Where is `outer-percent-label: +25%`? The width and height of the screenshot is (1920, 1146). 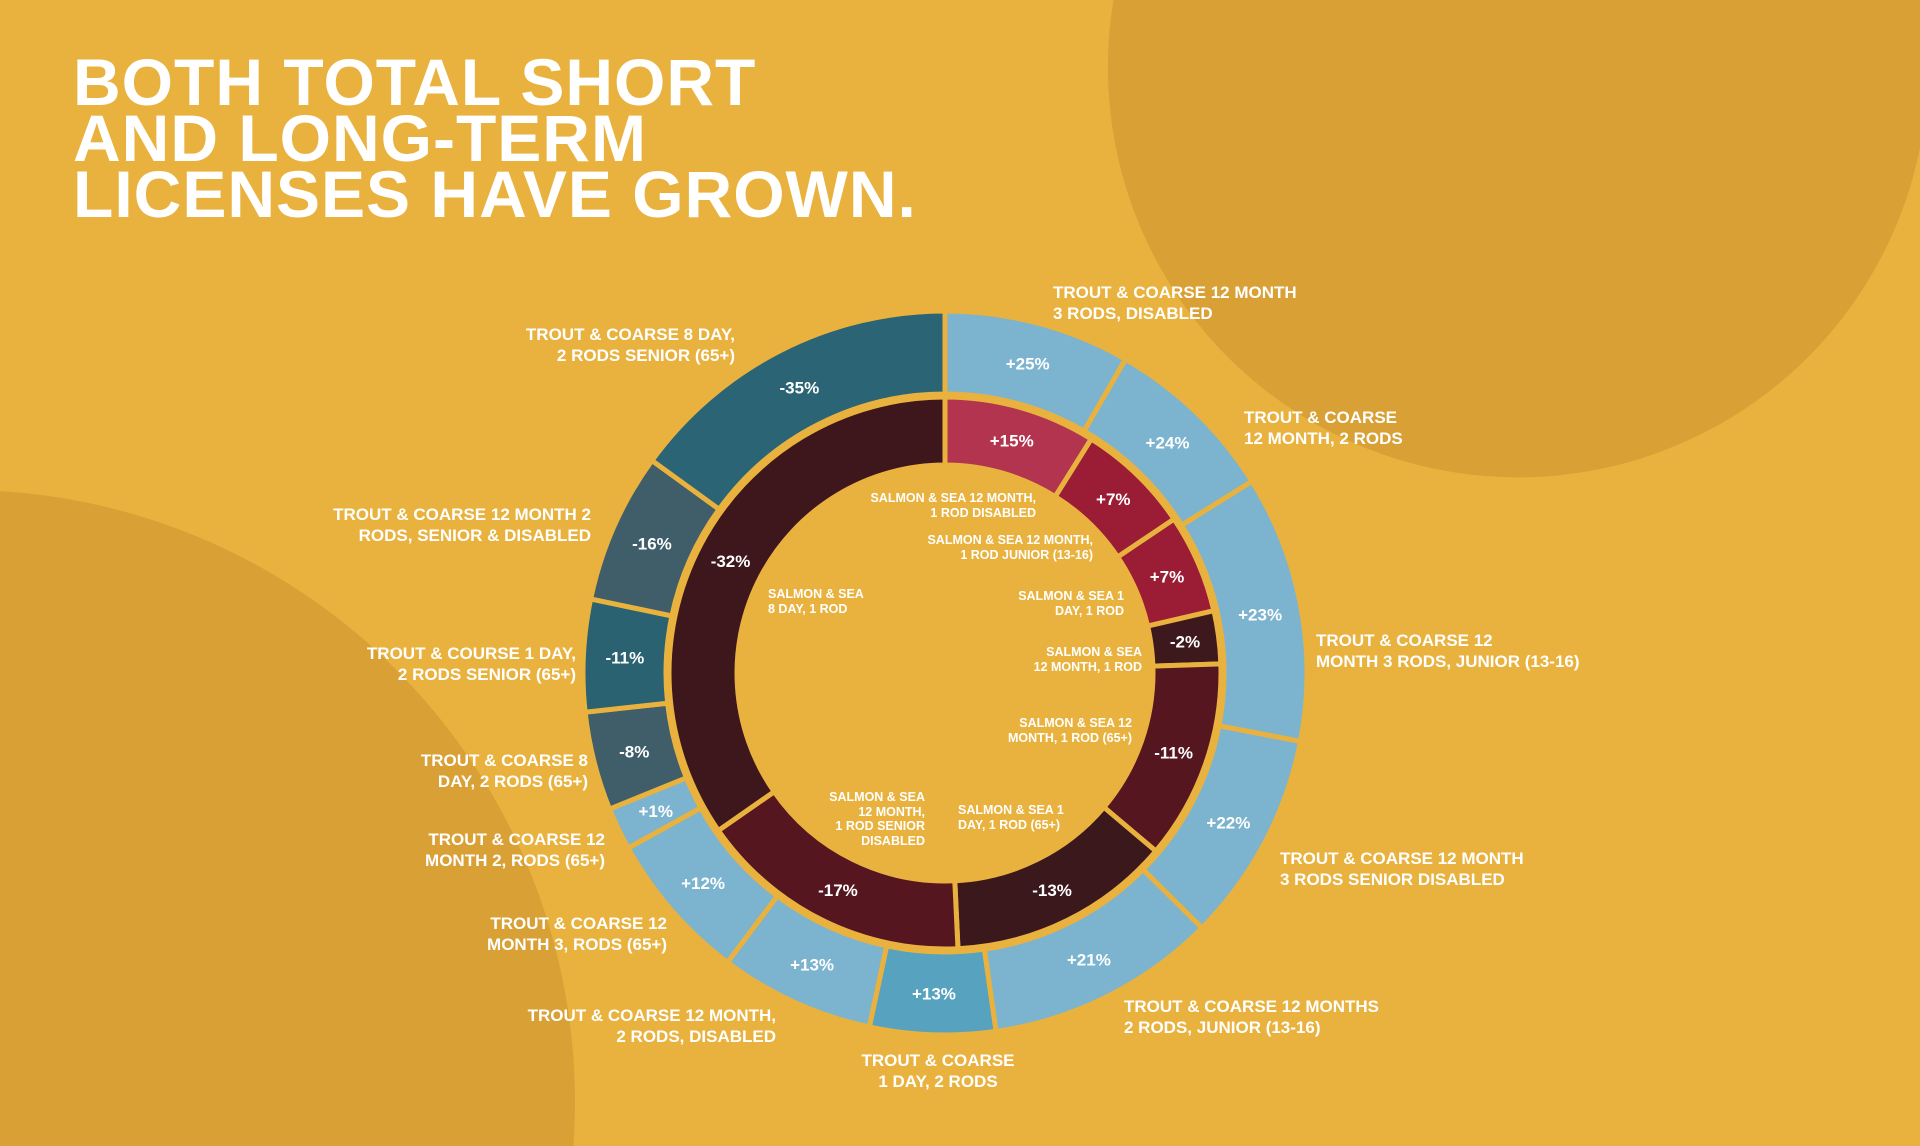 outer-percent-label: +25% is located at coordinates (1028, 363).